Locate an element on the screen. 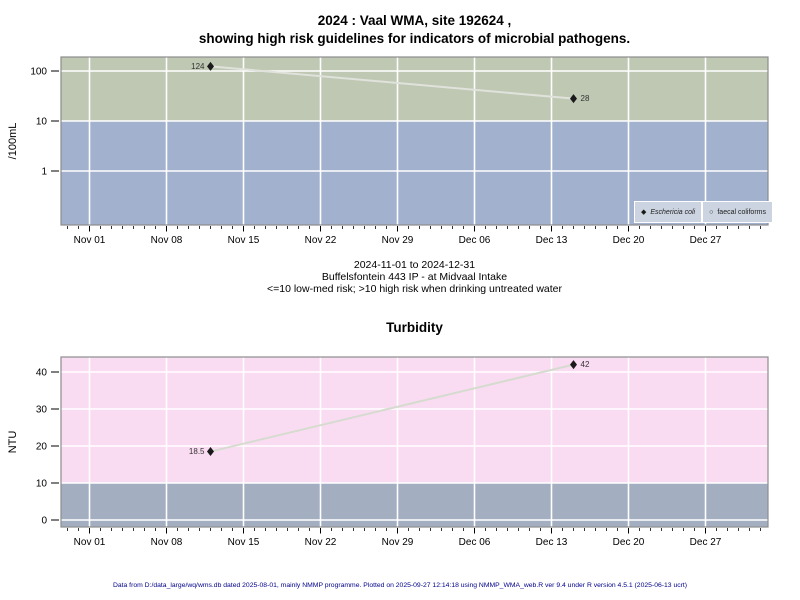 The height and width of the screenshot is (600, 800). y-axis-tick-label: 0 is located at coordinates (44, 521).